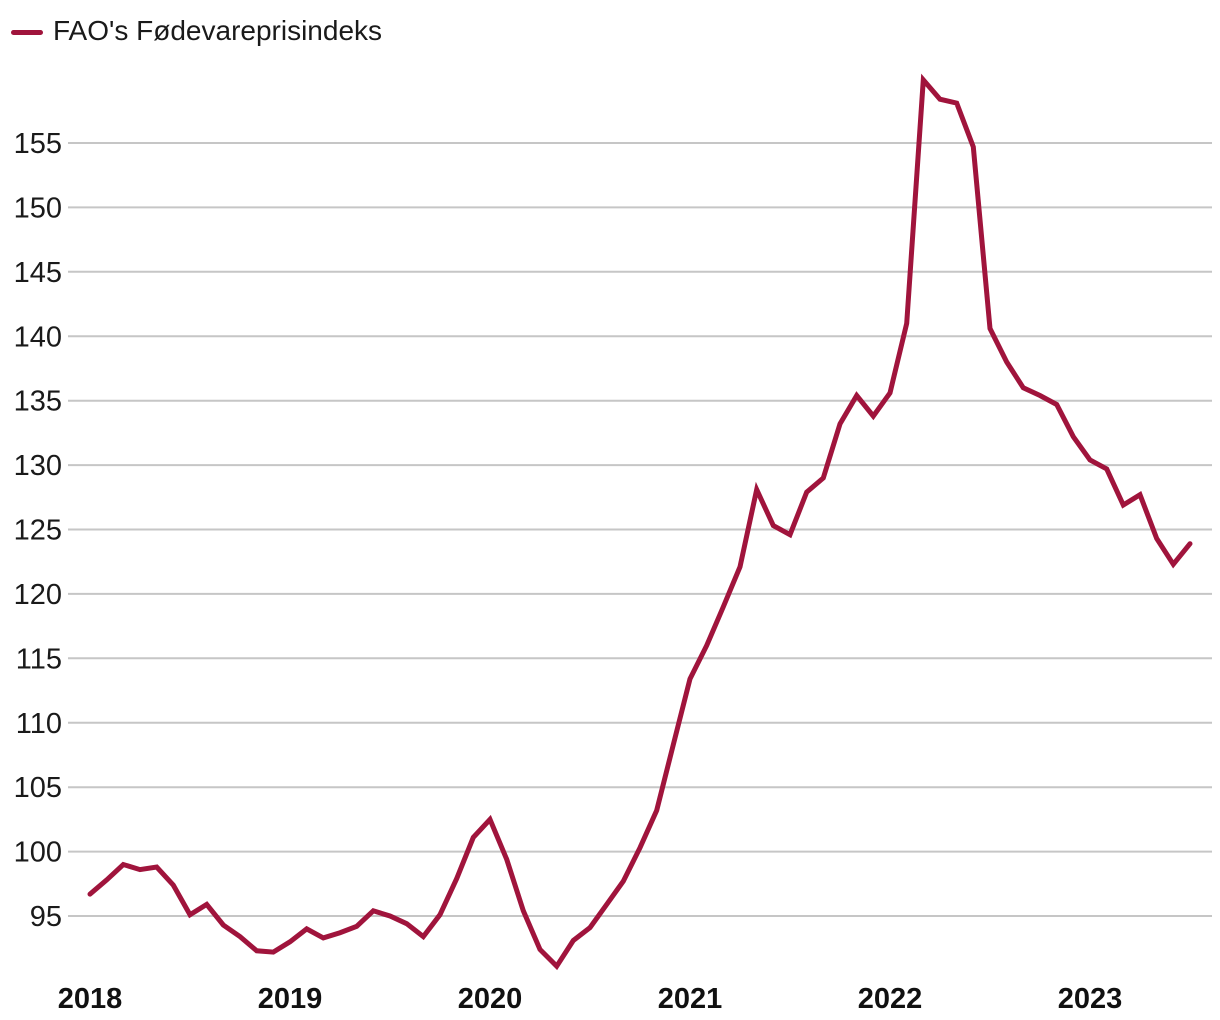  What do you see at coordinates (27, 32) in the screenshot?
I see `legend-line-swatch` at bounding box center [27, 32].